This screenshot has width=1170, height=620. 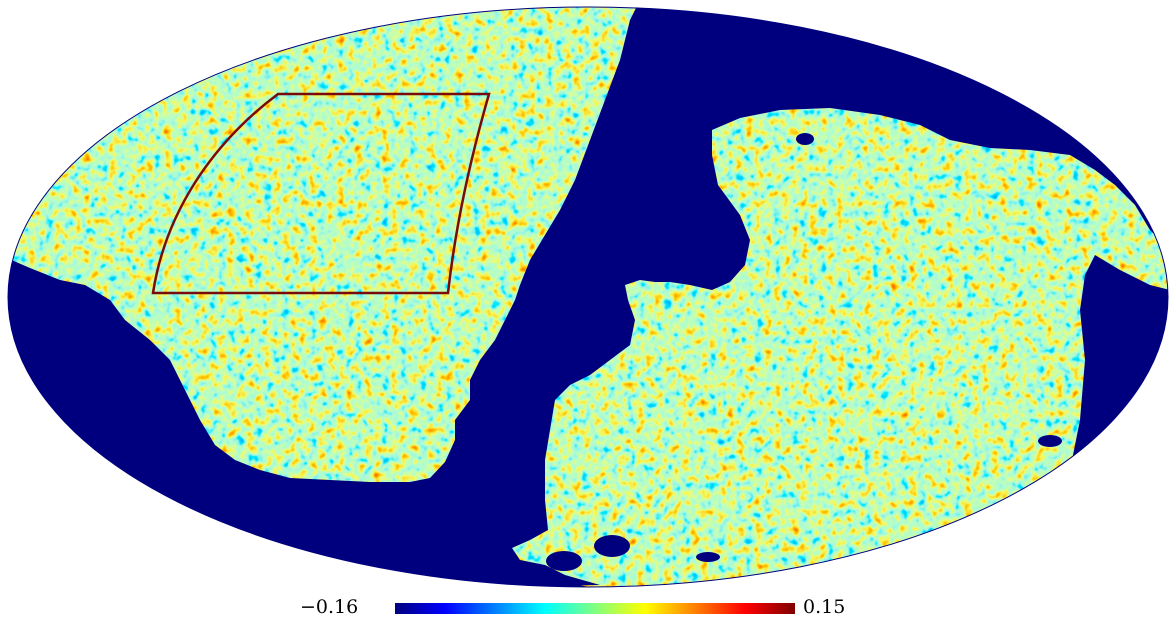 What do you see at coordinates (321, 193) in the screenshot?
I see `selected-region-outline` at bounding box center [321, 193].